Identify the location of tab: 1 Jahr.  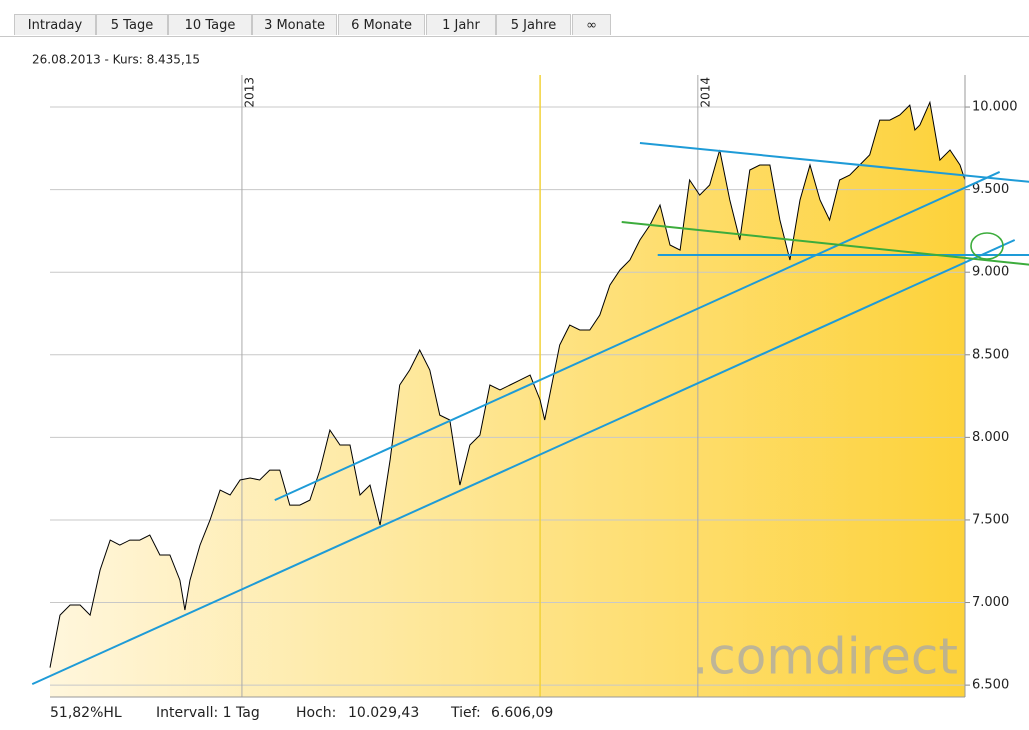
(461, 24).